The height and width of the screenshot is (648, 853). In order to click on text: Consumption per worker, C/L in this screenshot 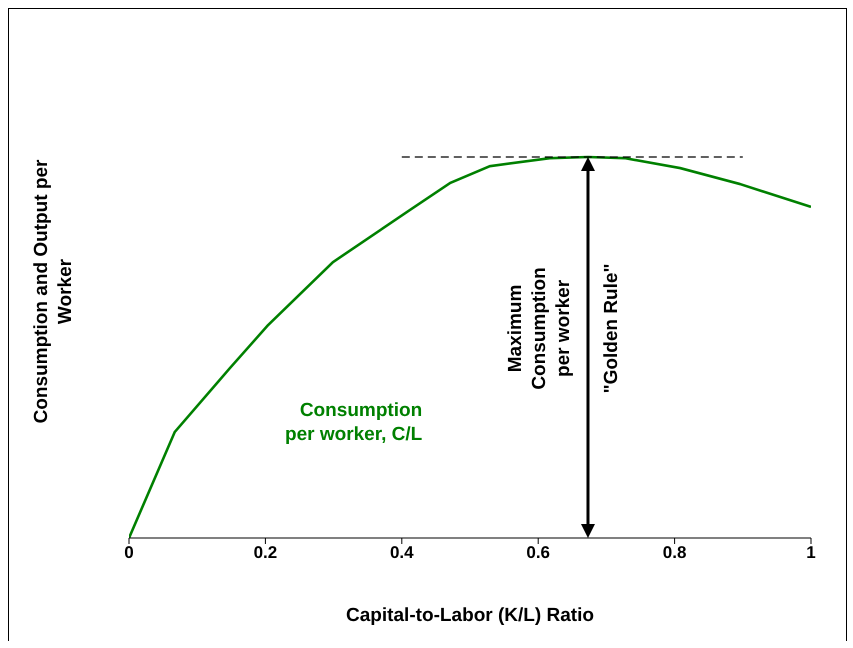, I will do `click(353, 423)`.